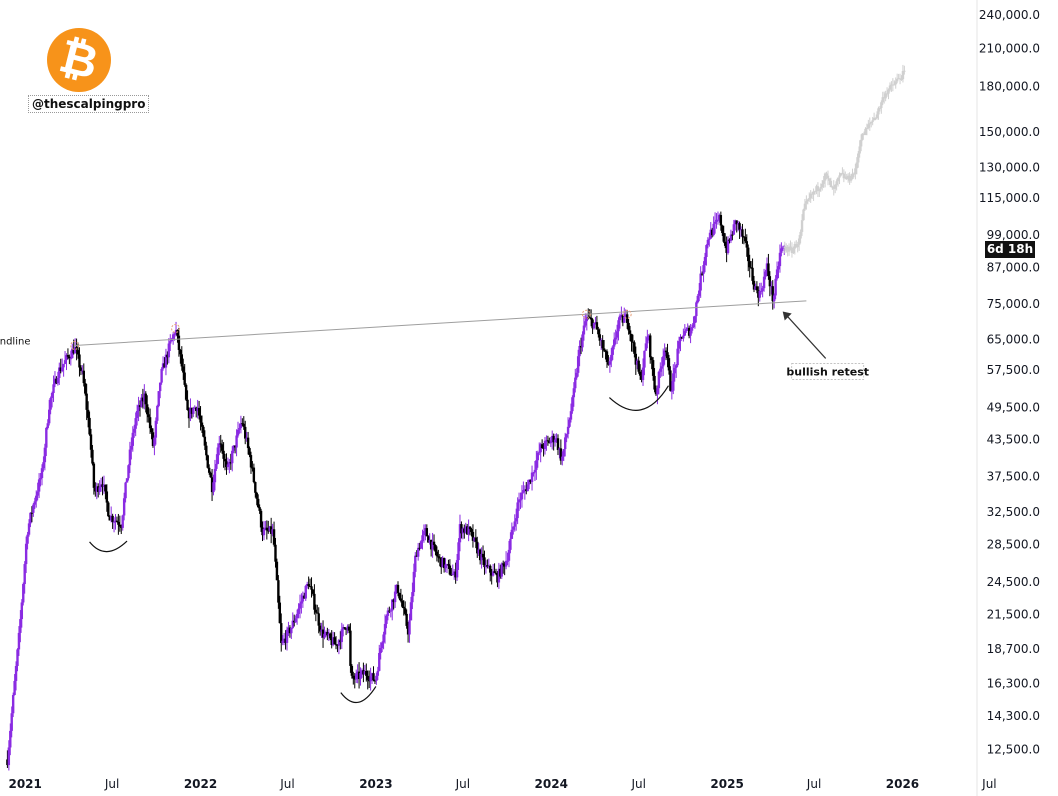 This screenshot has height=796, width=1058. I want to click on price-tick-label: 150,000.0, so click(1009, 132).